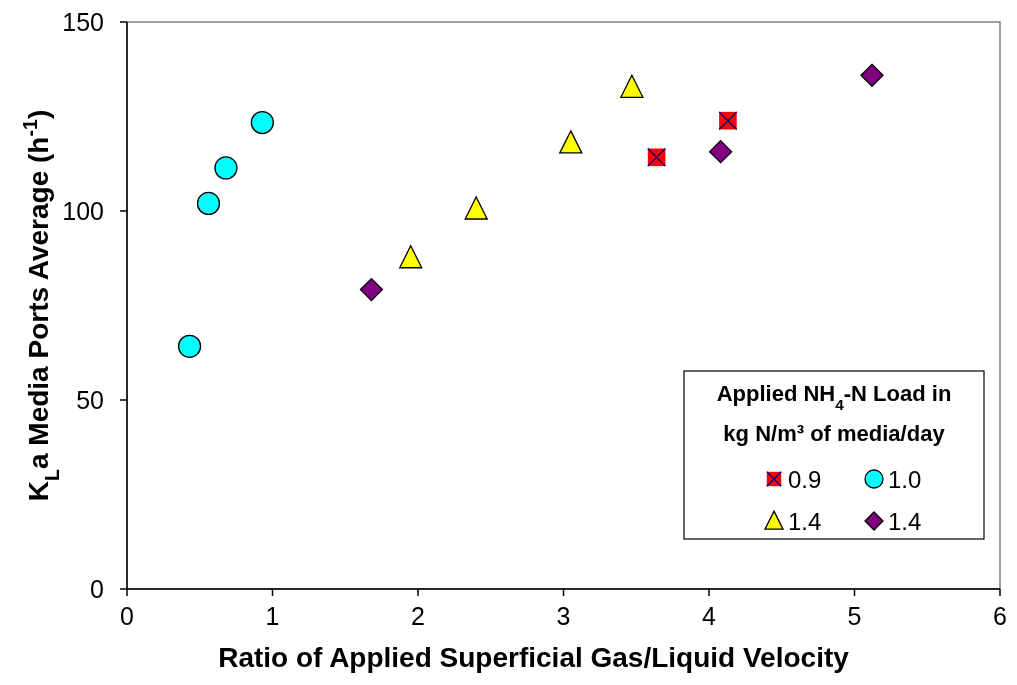 The width and height of the screenshot is (1017, 685). What do you see at coordinates (272, 616) in the screenshot?
I see `x-tick-label: 1` at bounding box center [272, 616].